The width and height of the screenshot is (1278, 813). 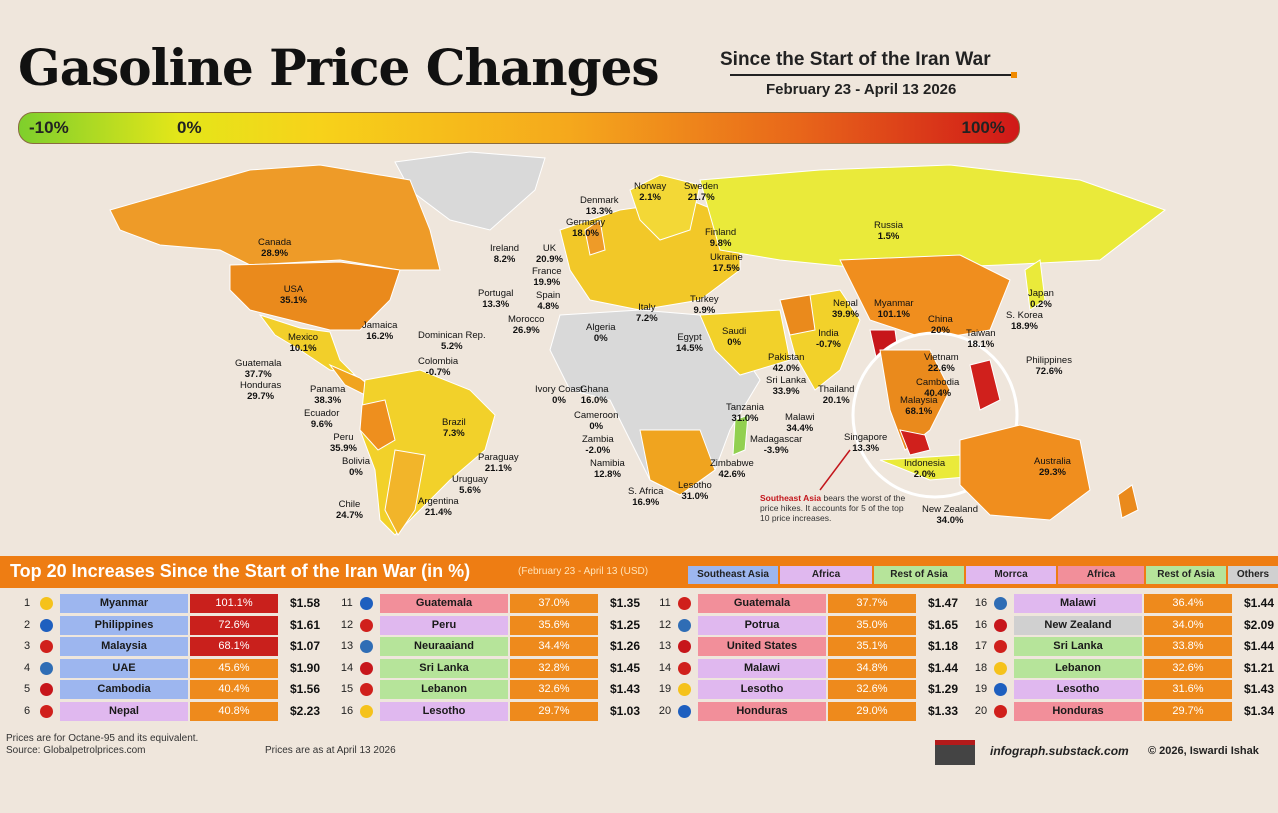 I want to click on label-peru: Peru 35.9%, so click(x=343, y=443).